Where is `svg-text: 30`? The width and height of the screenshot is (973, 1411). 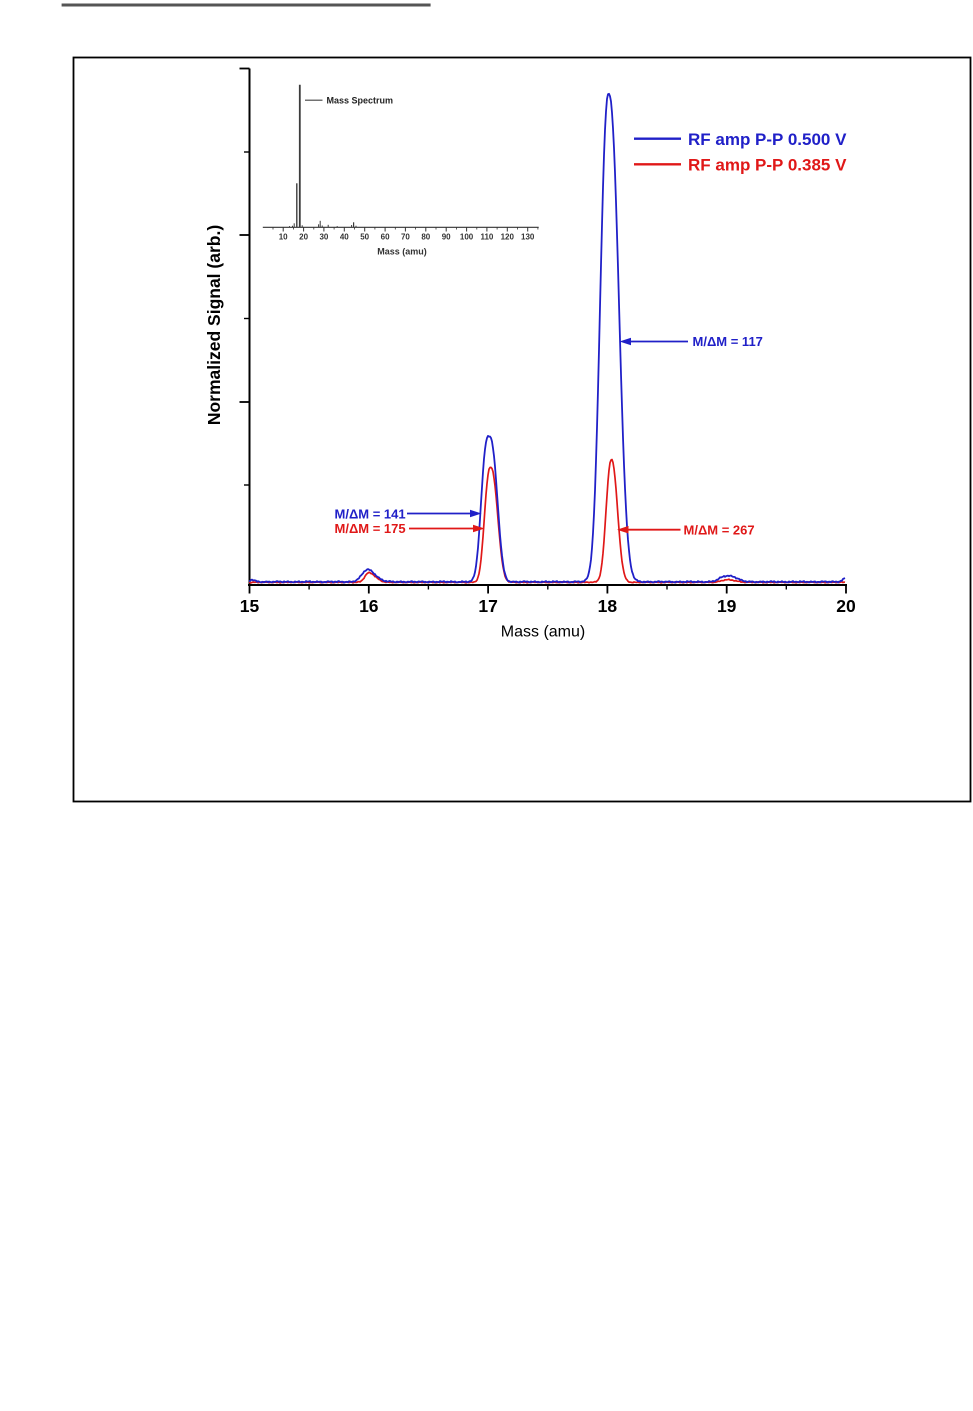
svg-text: 30 is located at coordinates (323, 237).